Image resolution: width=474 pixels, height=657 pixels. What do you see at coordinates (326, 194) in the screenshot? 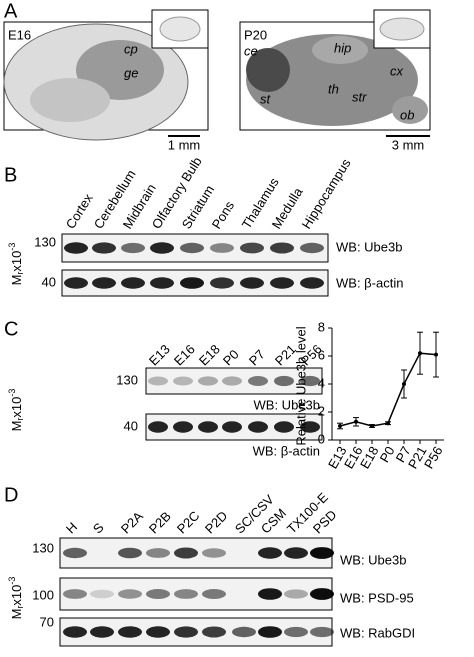
I see `lane-label: Hippocampus` at bounding box center [326, 194].